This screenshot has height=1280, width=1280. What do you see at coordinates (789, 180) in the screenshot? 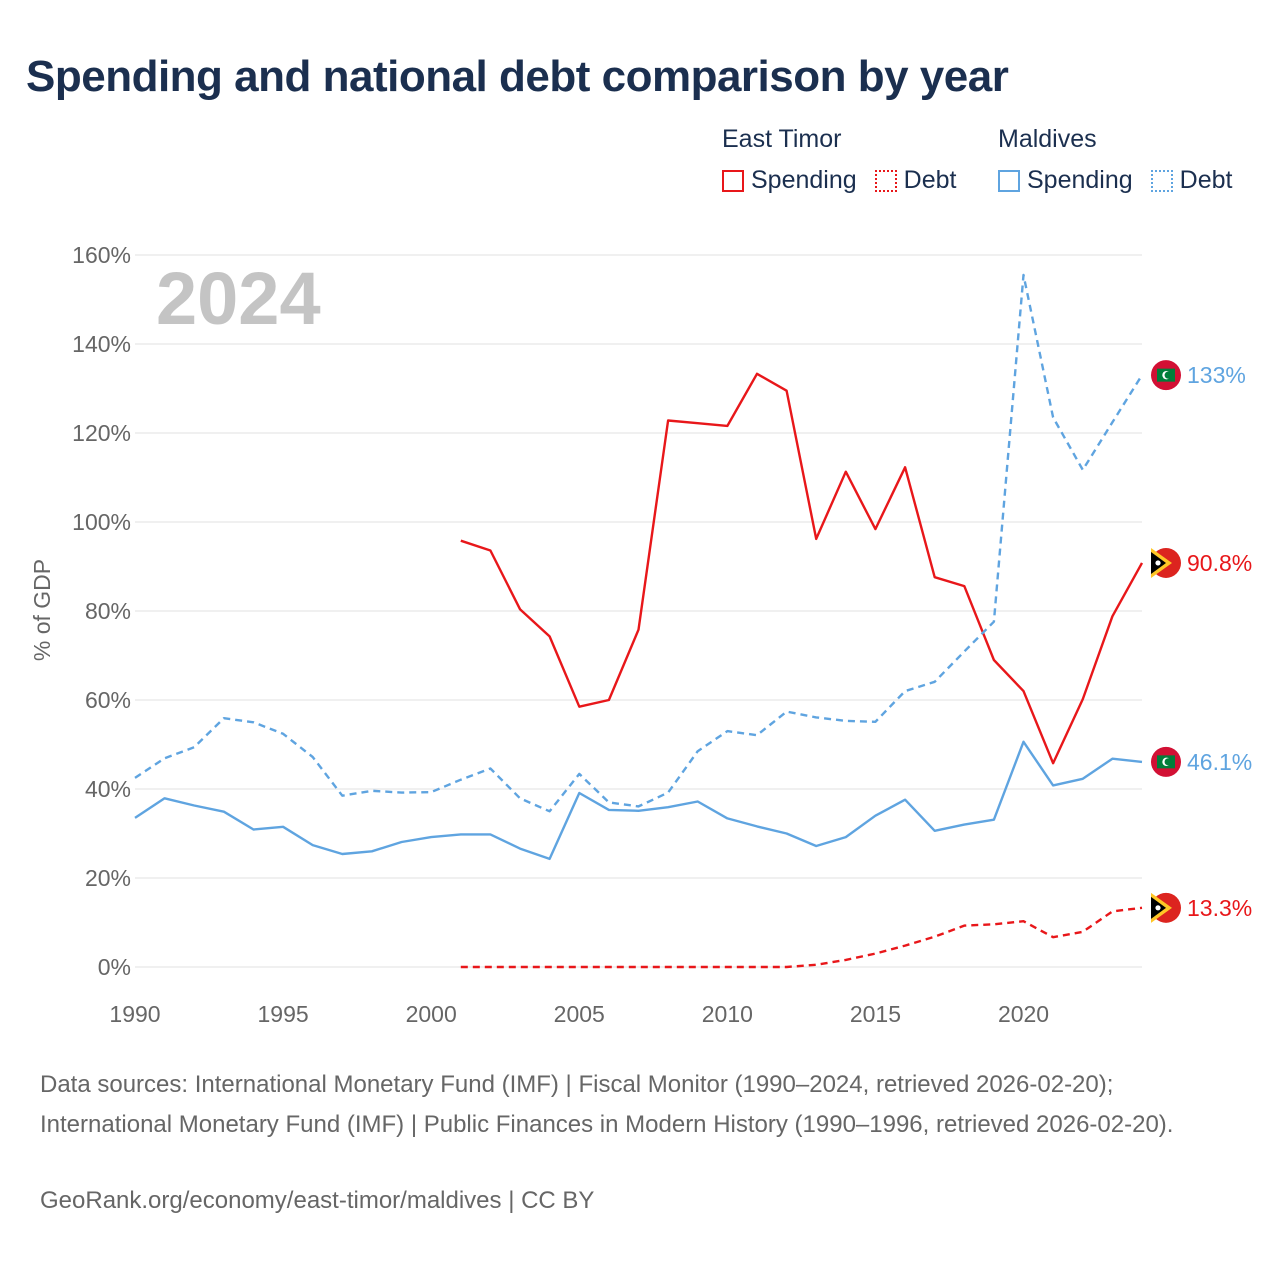
I see `legend-item-east-timor-spending: Spending` at bounding box center [789, 180].